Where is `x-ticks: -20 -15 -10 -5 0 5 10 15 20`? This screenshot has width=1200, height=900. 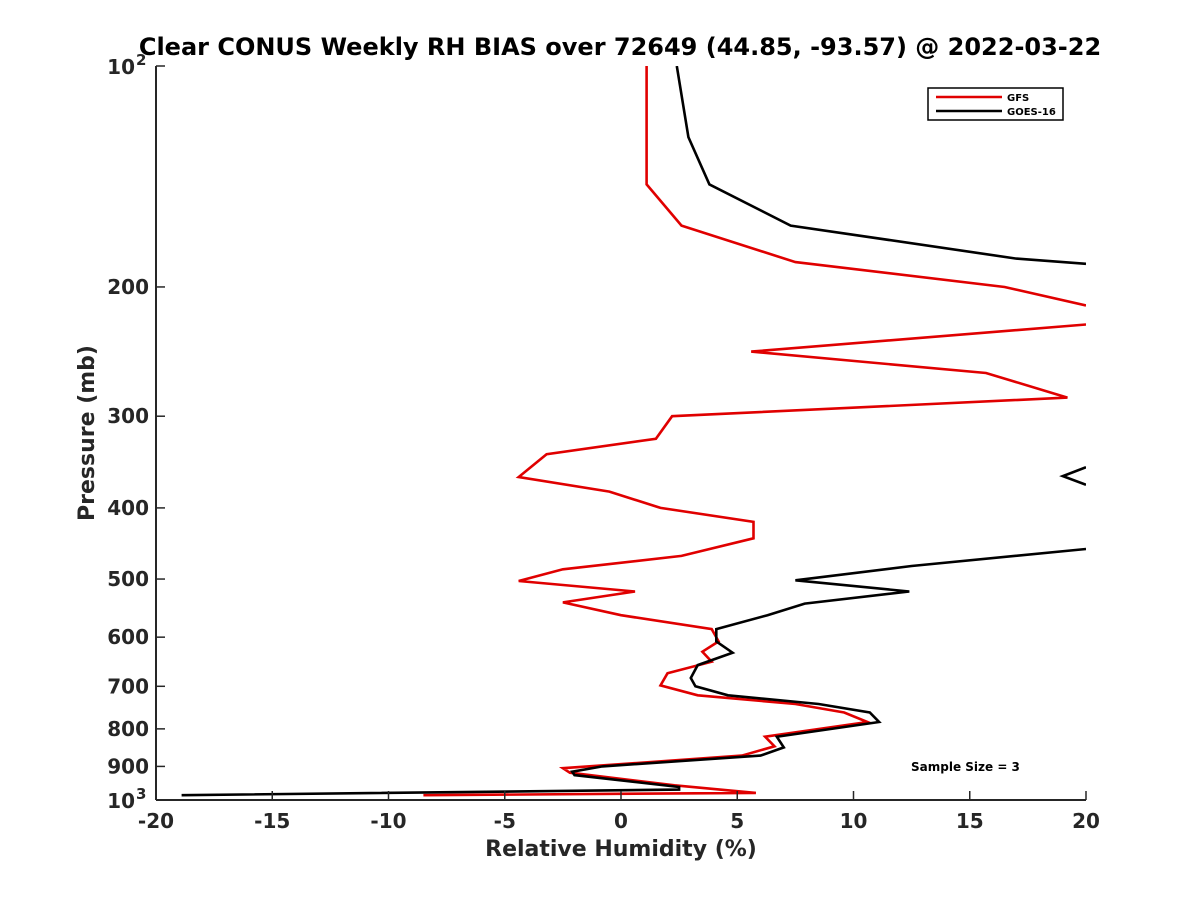 x-ticks: -20 -15 -10 -5 0 5 10 15 20 is located at coordinates (619, 812).